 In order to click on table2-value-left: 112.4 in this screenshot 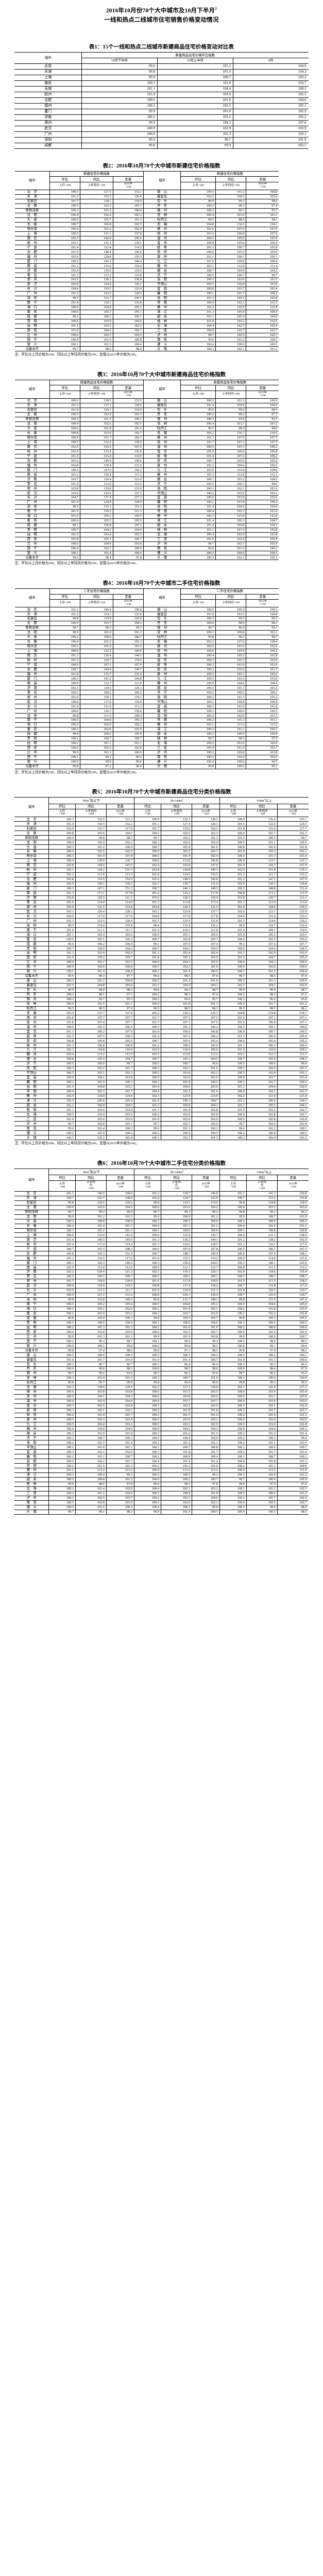, I will do `click(96, 247)`.